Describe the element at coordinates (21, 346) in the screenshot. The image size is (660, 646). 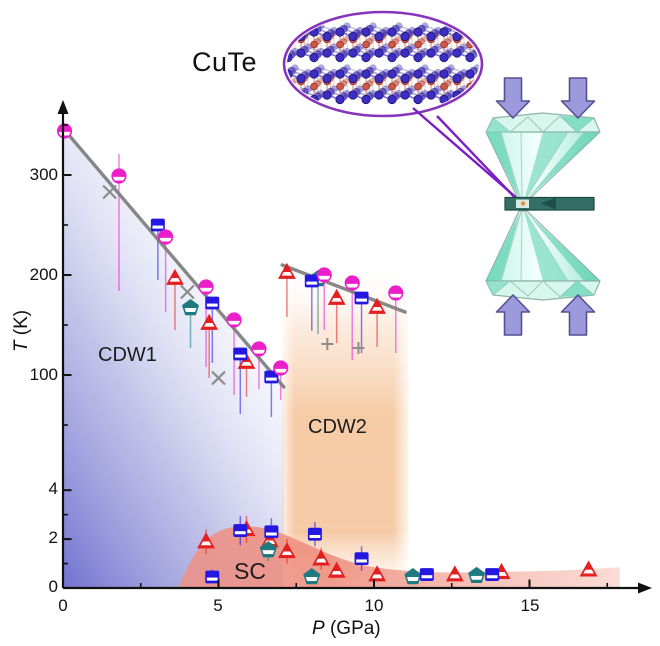
I see `y-axis-symbol: T` at that location.